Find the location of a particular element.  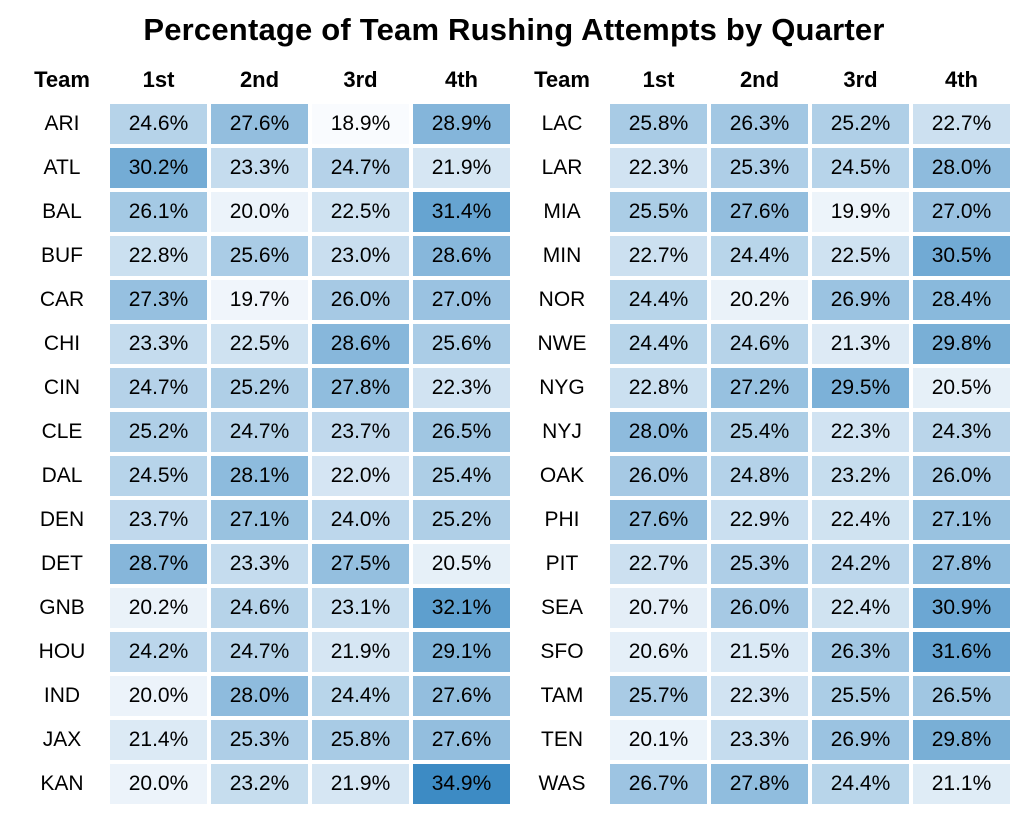

heatmap-cell: 22.4% is located at coordinates (860, 520).